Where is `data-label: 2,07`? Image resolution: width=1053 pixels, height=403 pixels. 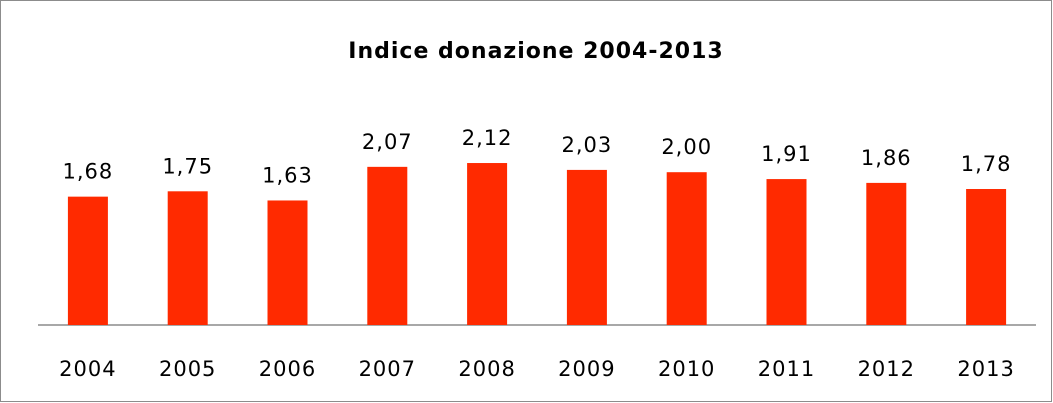 data-label: 2,07 is located at coordinates (387, 142).